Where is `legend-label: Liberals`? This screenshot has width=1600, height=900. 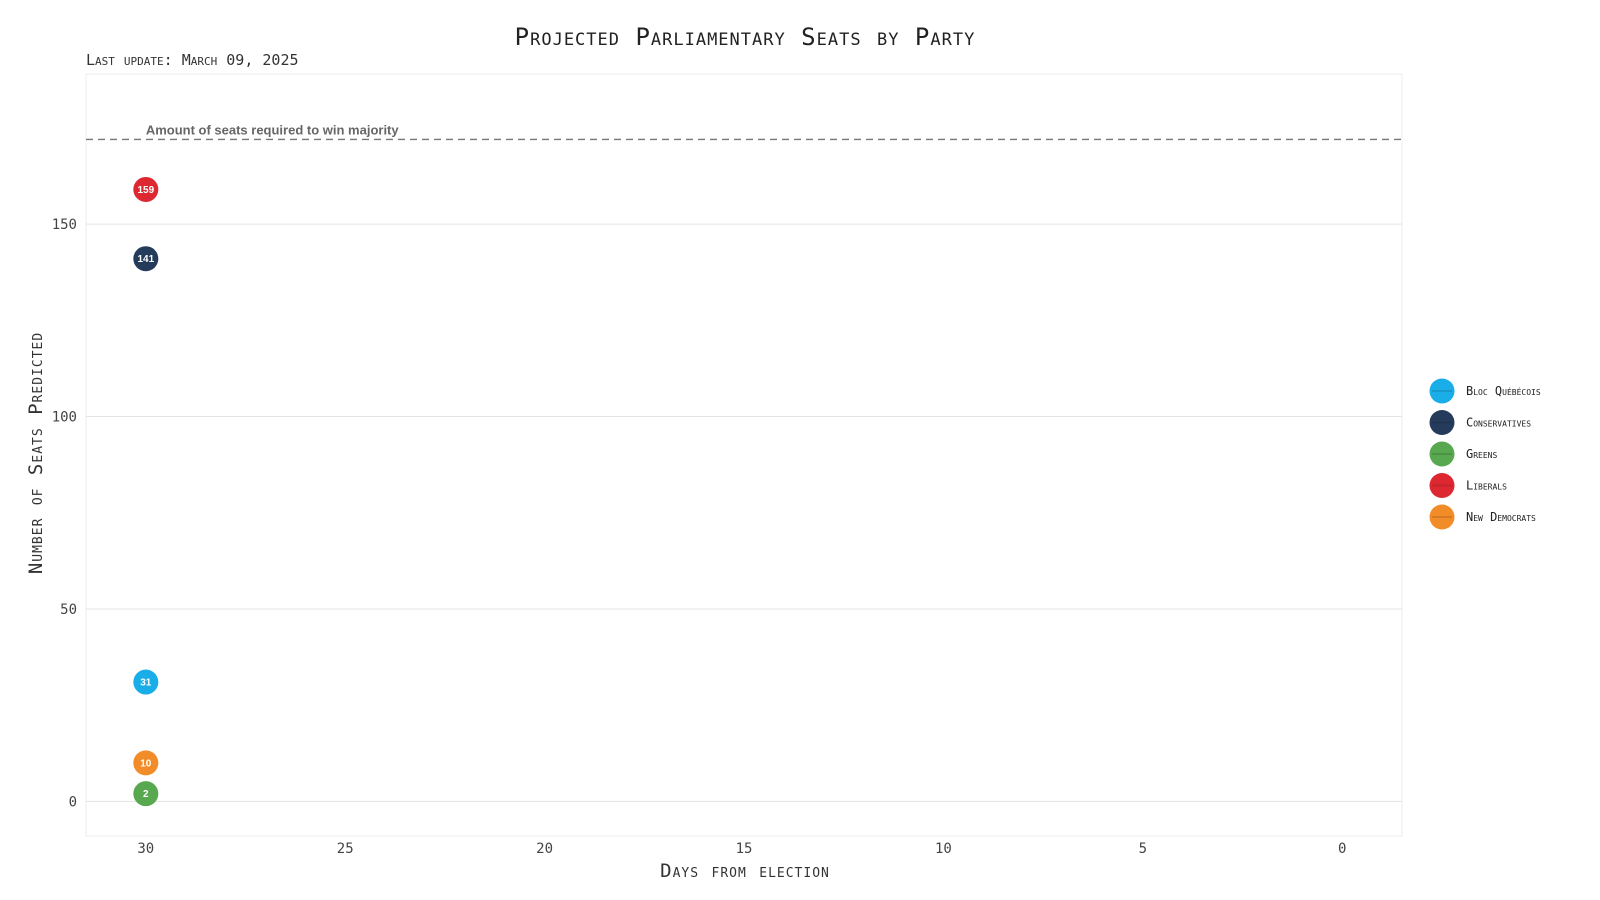
legend-label: Liberals is located at coordinates (1486, 486).